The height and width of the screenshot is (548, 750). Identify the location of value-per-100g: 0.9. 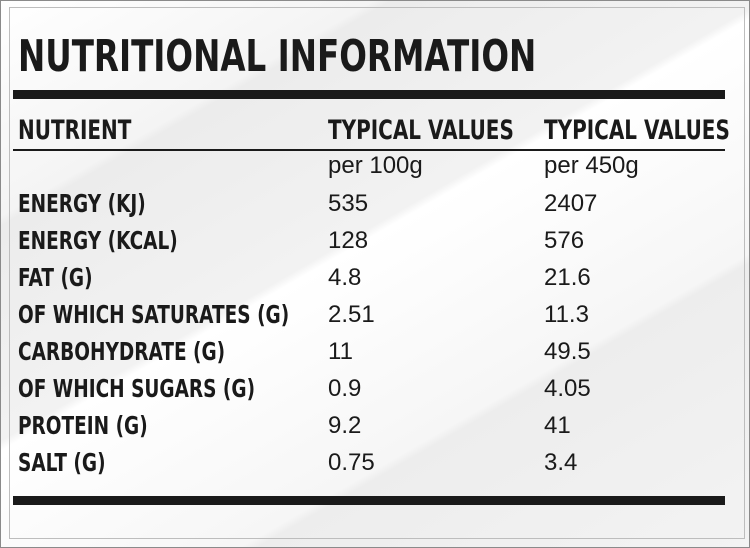
(345, 388).